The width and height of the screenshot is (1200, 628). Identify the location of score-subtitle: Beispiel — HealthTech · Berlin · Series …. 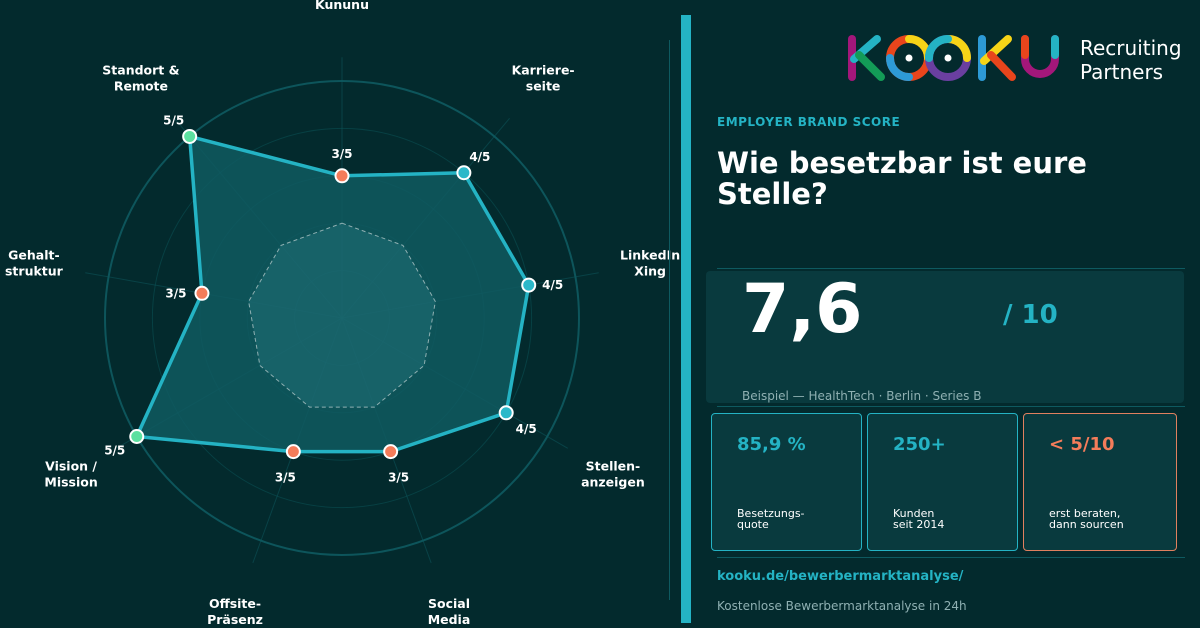
(862, 396).